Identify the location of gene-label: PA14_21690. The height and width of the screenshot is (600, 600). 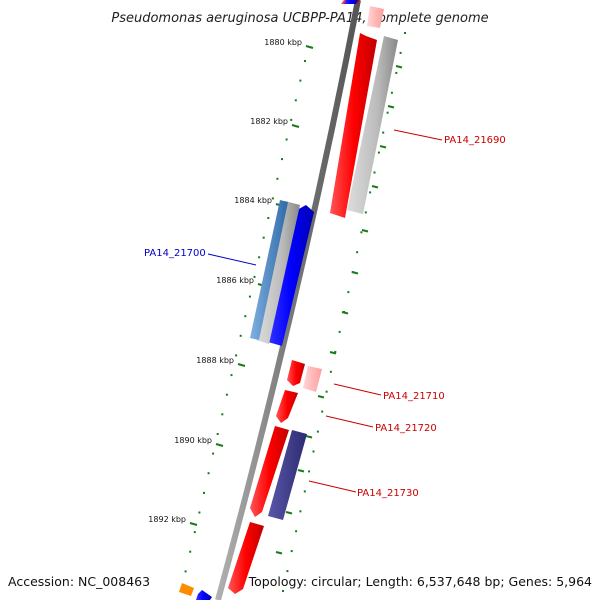
(475, 140).